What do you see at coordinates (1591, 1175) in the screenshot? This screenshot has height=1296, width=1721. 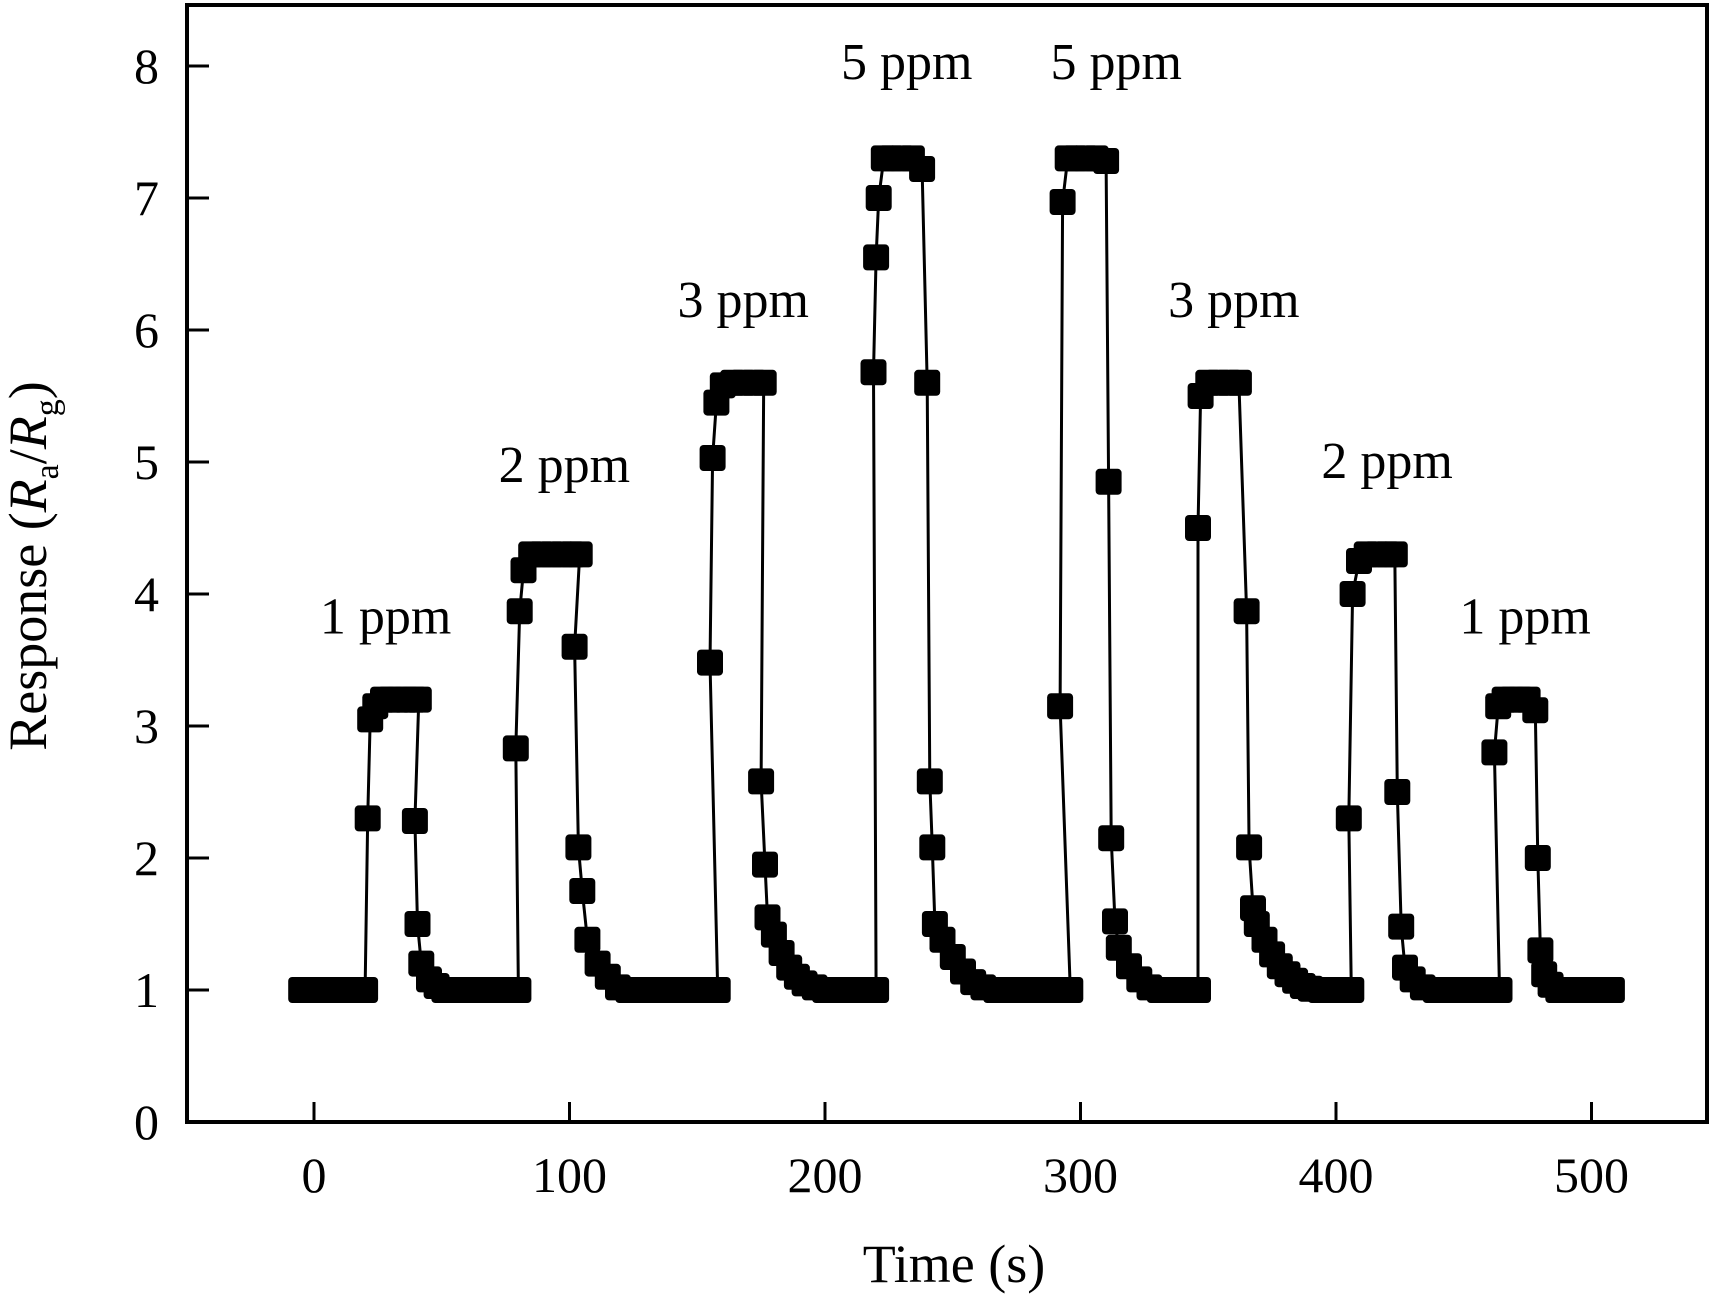 I see `x-tick-label: 500` at bounding box center [1591, 1175].